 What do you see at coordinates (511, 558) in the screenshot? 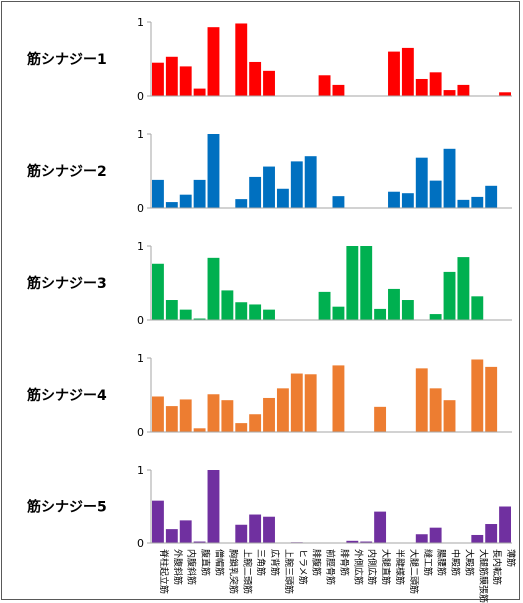
I see `x-tick-label: 薄筋` at bounding box center [511, 558].